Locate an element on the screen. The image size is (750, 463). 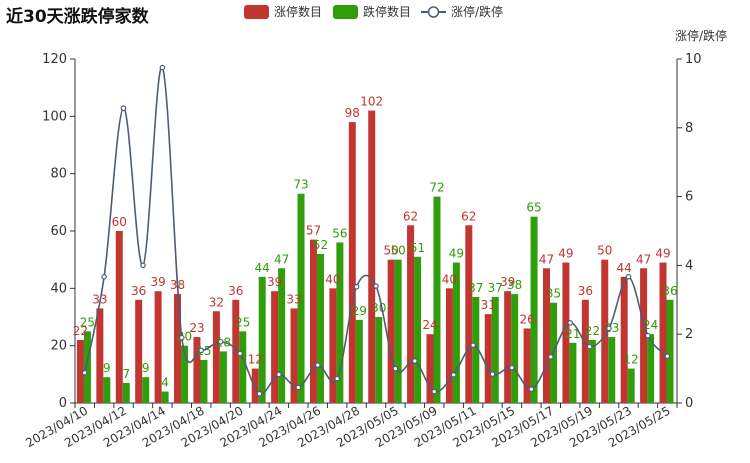
legend-marker-ratio is located at coordinates (433, 12).